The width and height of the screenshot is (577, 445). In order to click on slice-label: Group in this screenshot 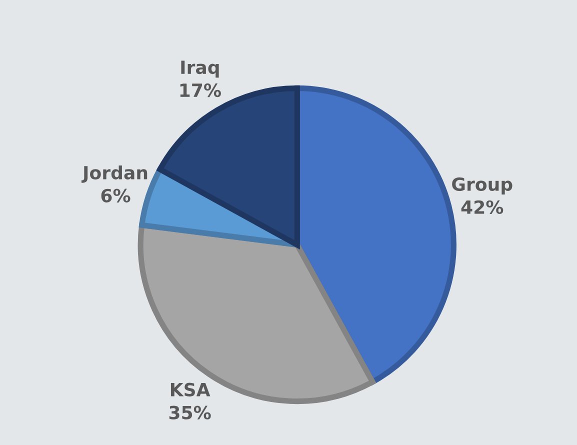, I will do `click(482, 186)`.